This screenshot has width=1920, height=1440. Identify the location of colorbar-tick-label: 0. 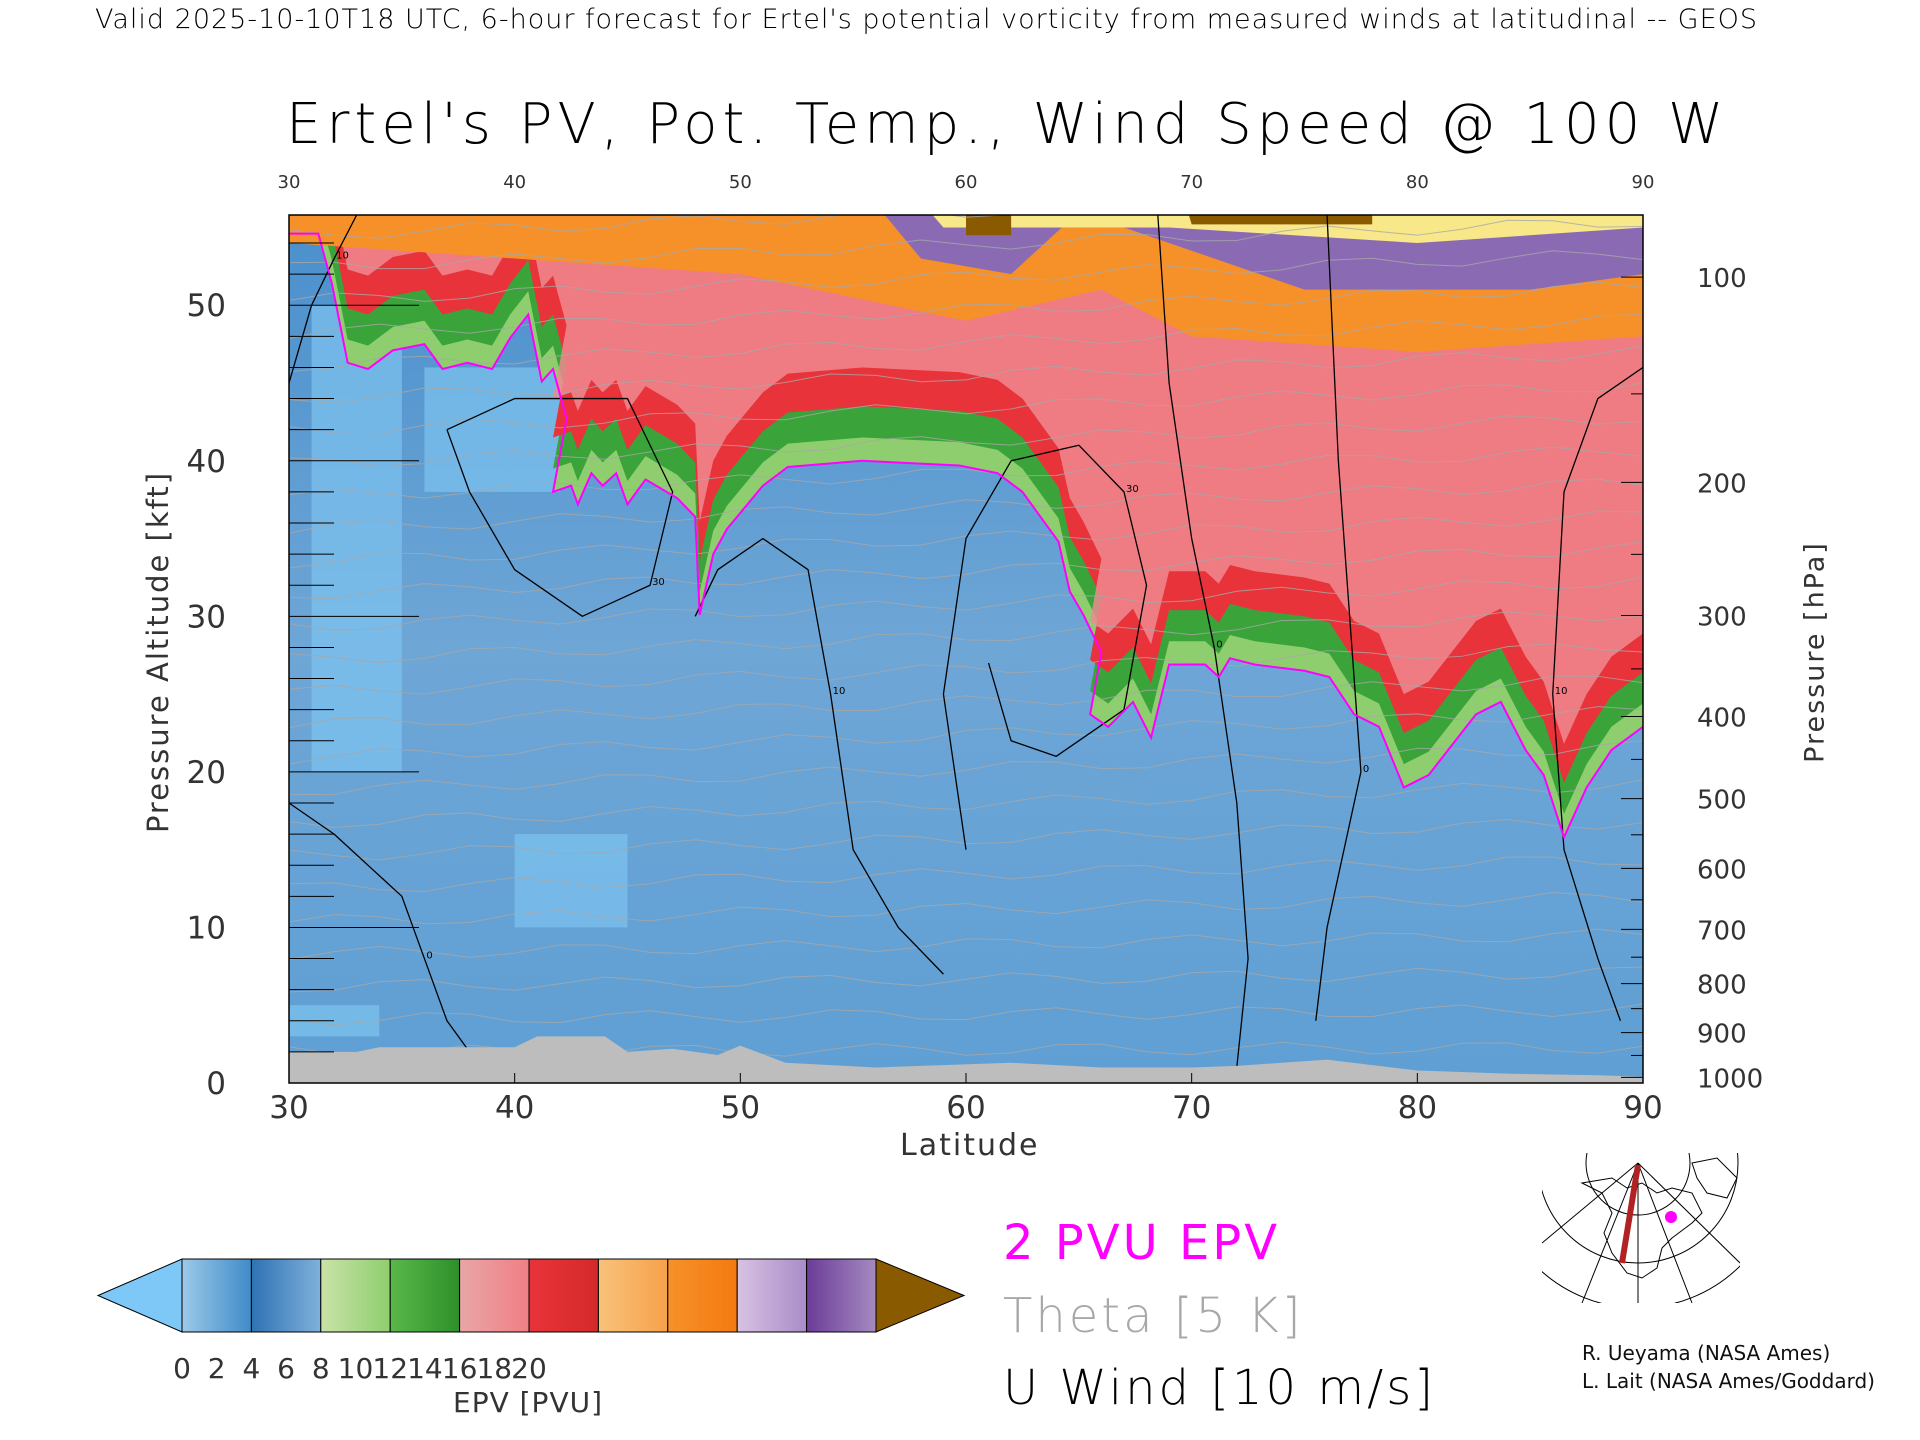
(182, 1368).